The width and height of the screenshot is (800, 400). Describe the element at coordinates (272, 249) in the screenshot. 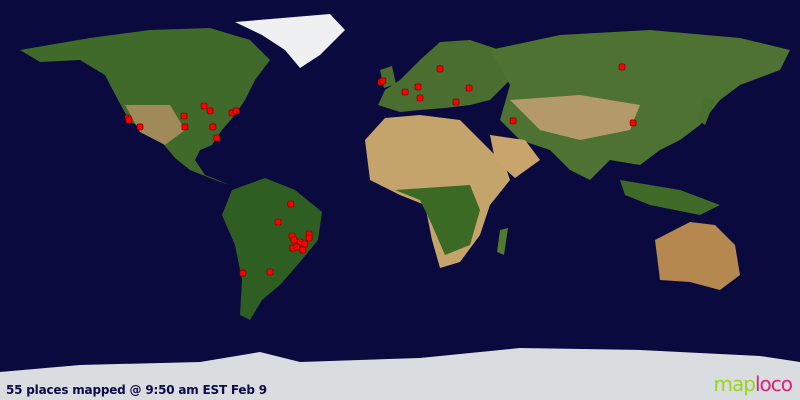

I see `land-south-america` at that location.